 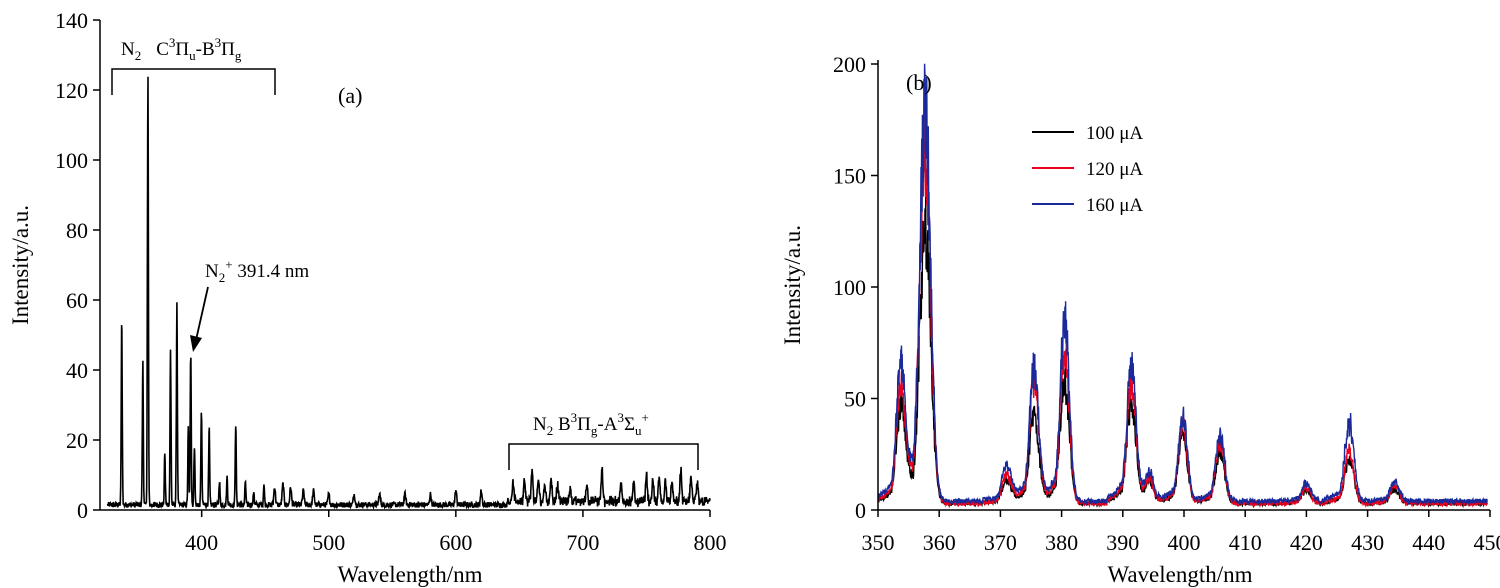 I want to click on panel-b-y-tick-label: 0, so click(x=860, y=510).